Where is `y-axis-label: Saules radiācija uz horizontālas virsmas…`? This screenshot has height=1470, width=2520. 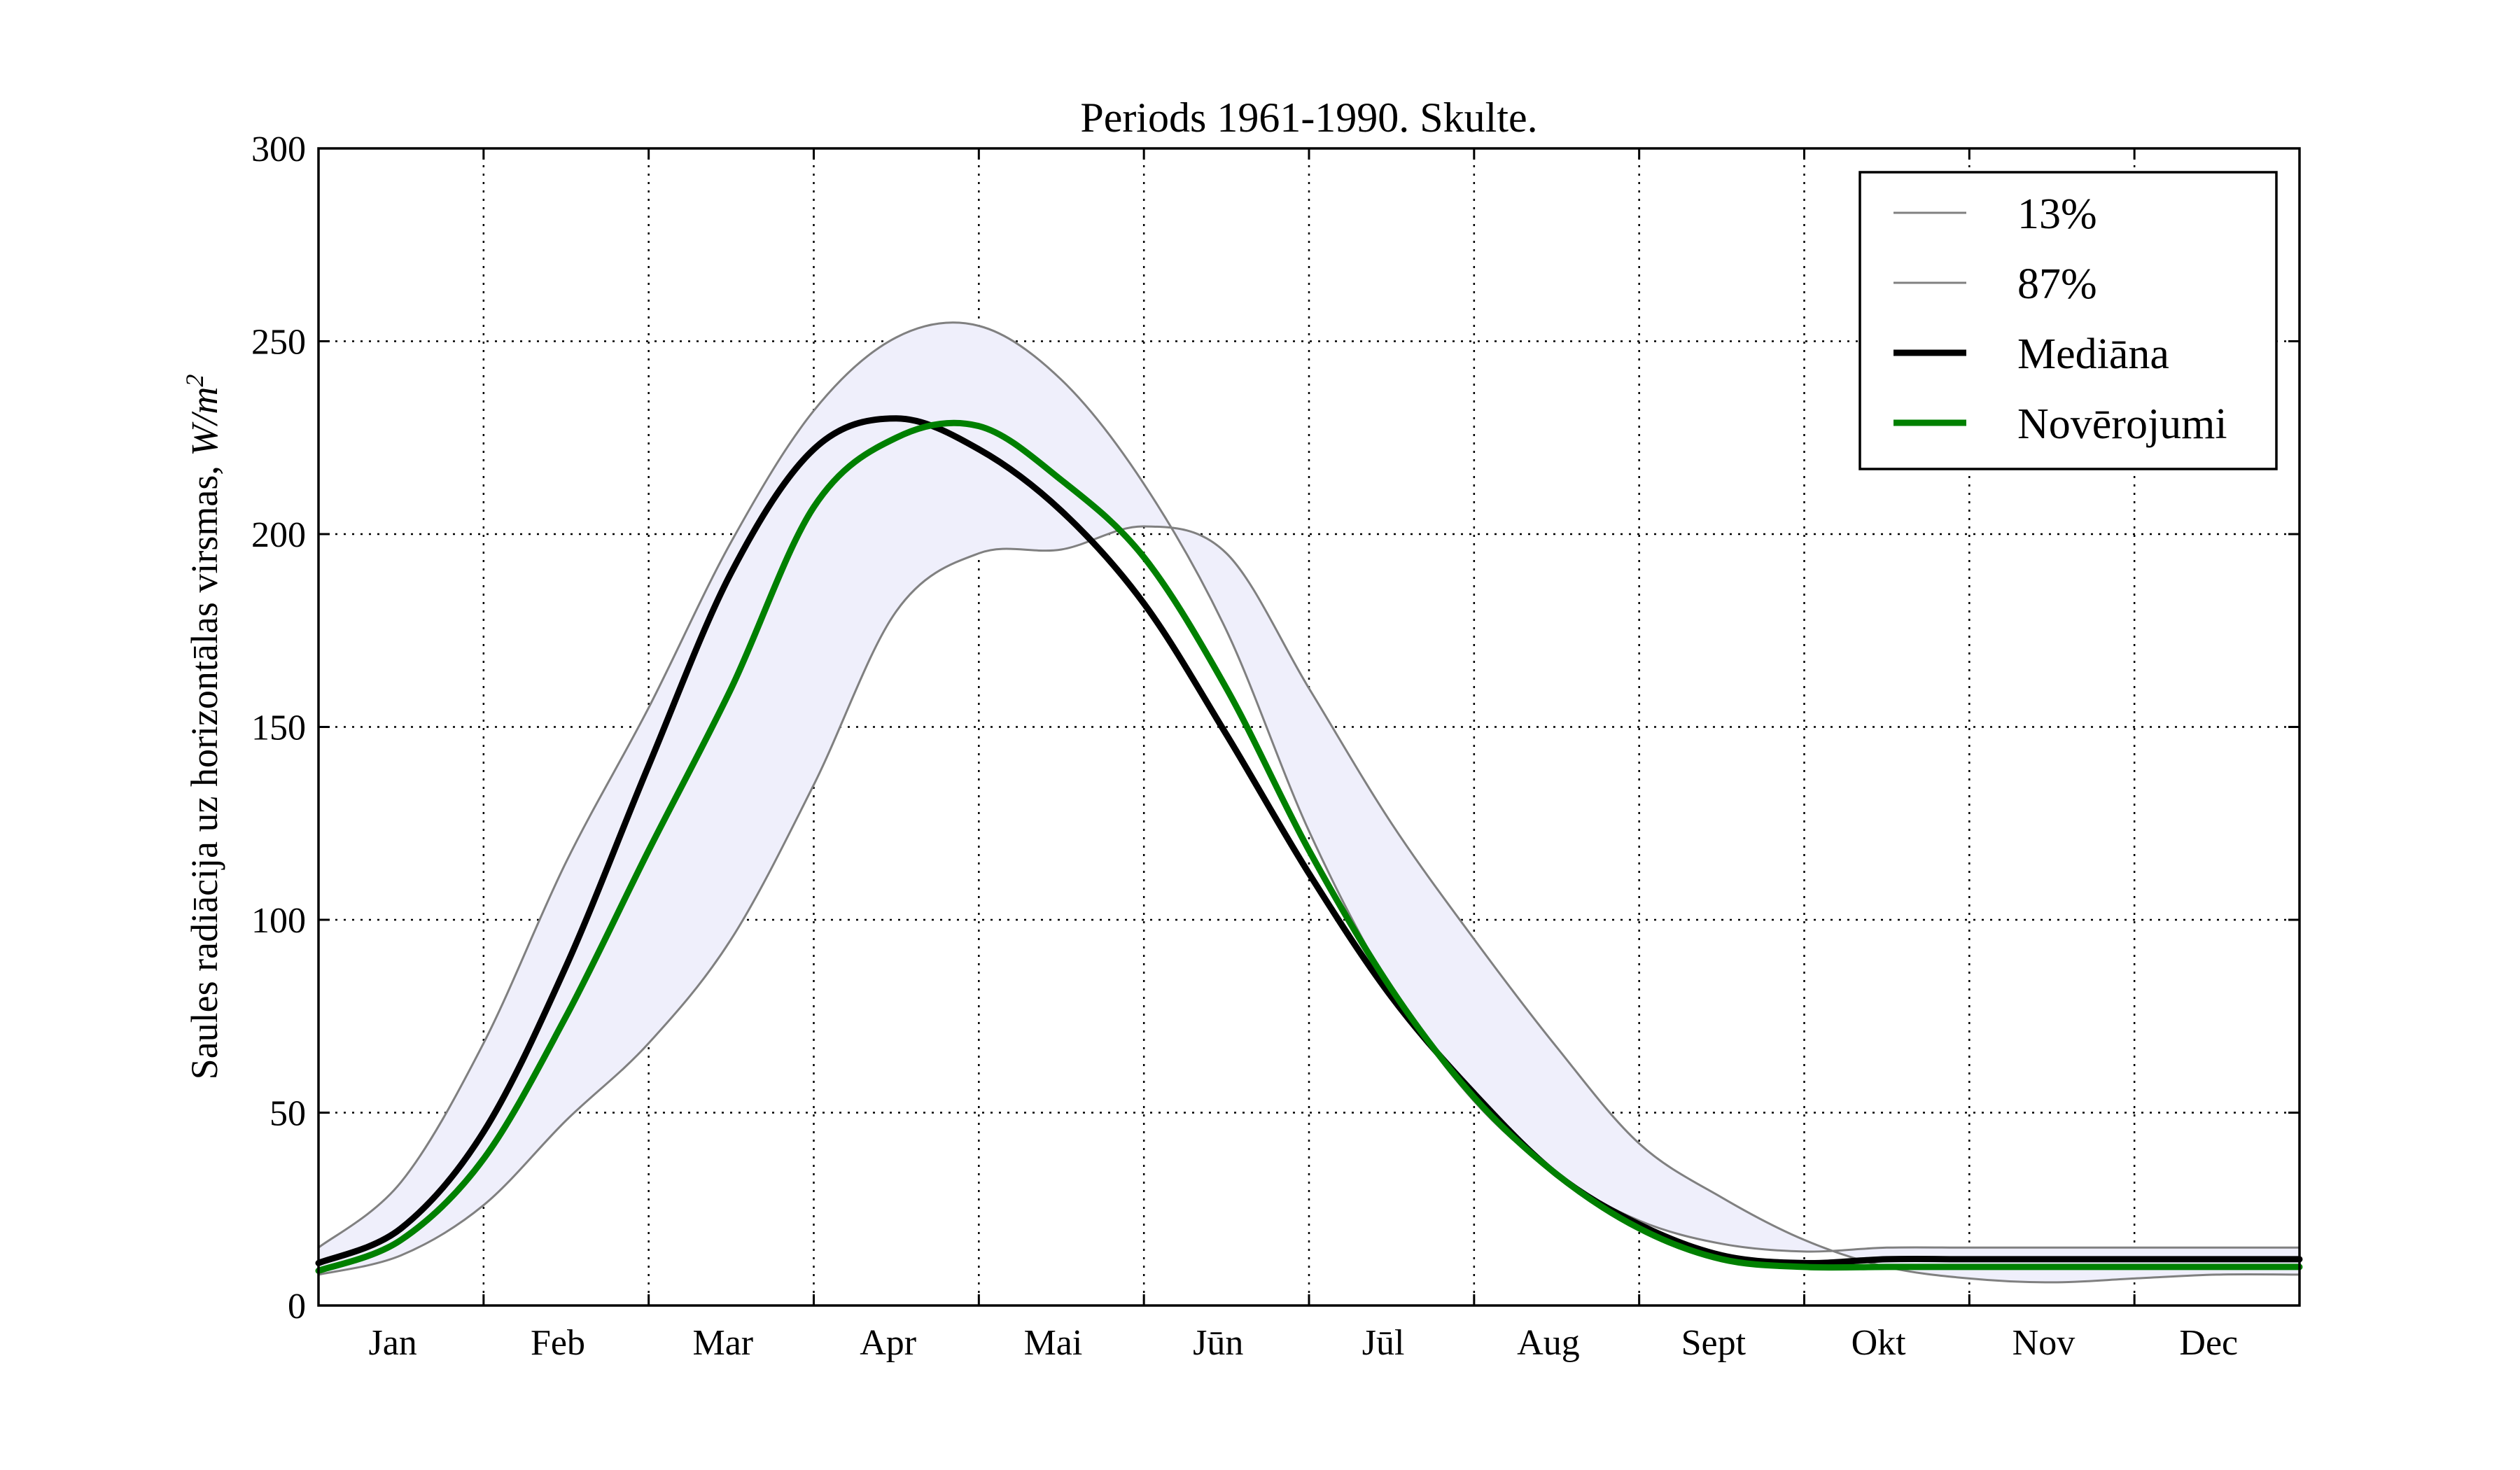 y-axis-label: Saules radiācija uz horizontālas virsmas… is located at coordinates (203, 727).